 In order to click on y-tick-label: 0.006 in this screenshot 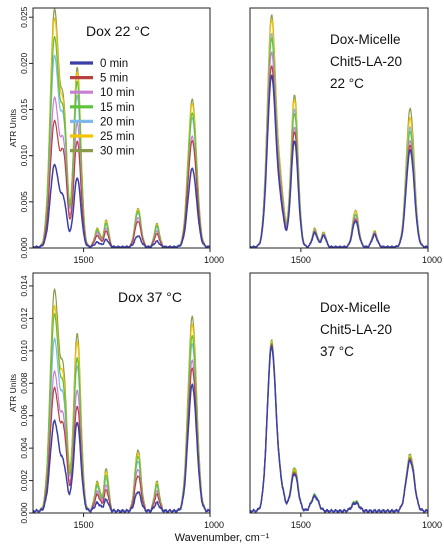, I will do `click(24, 416)`.